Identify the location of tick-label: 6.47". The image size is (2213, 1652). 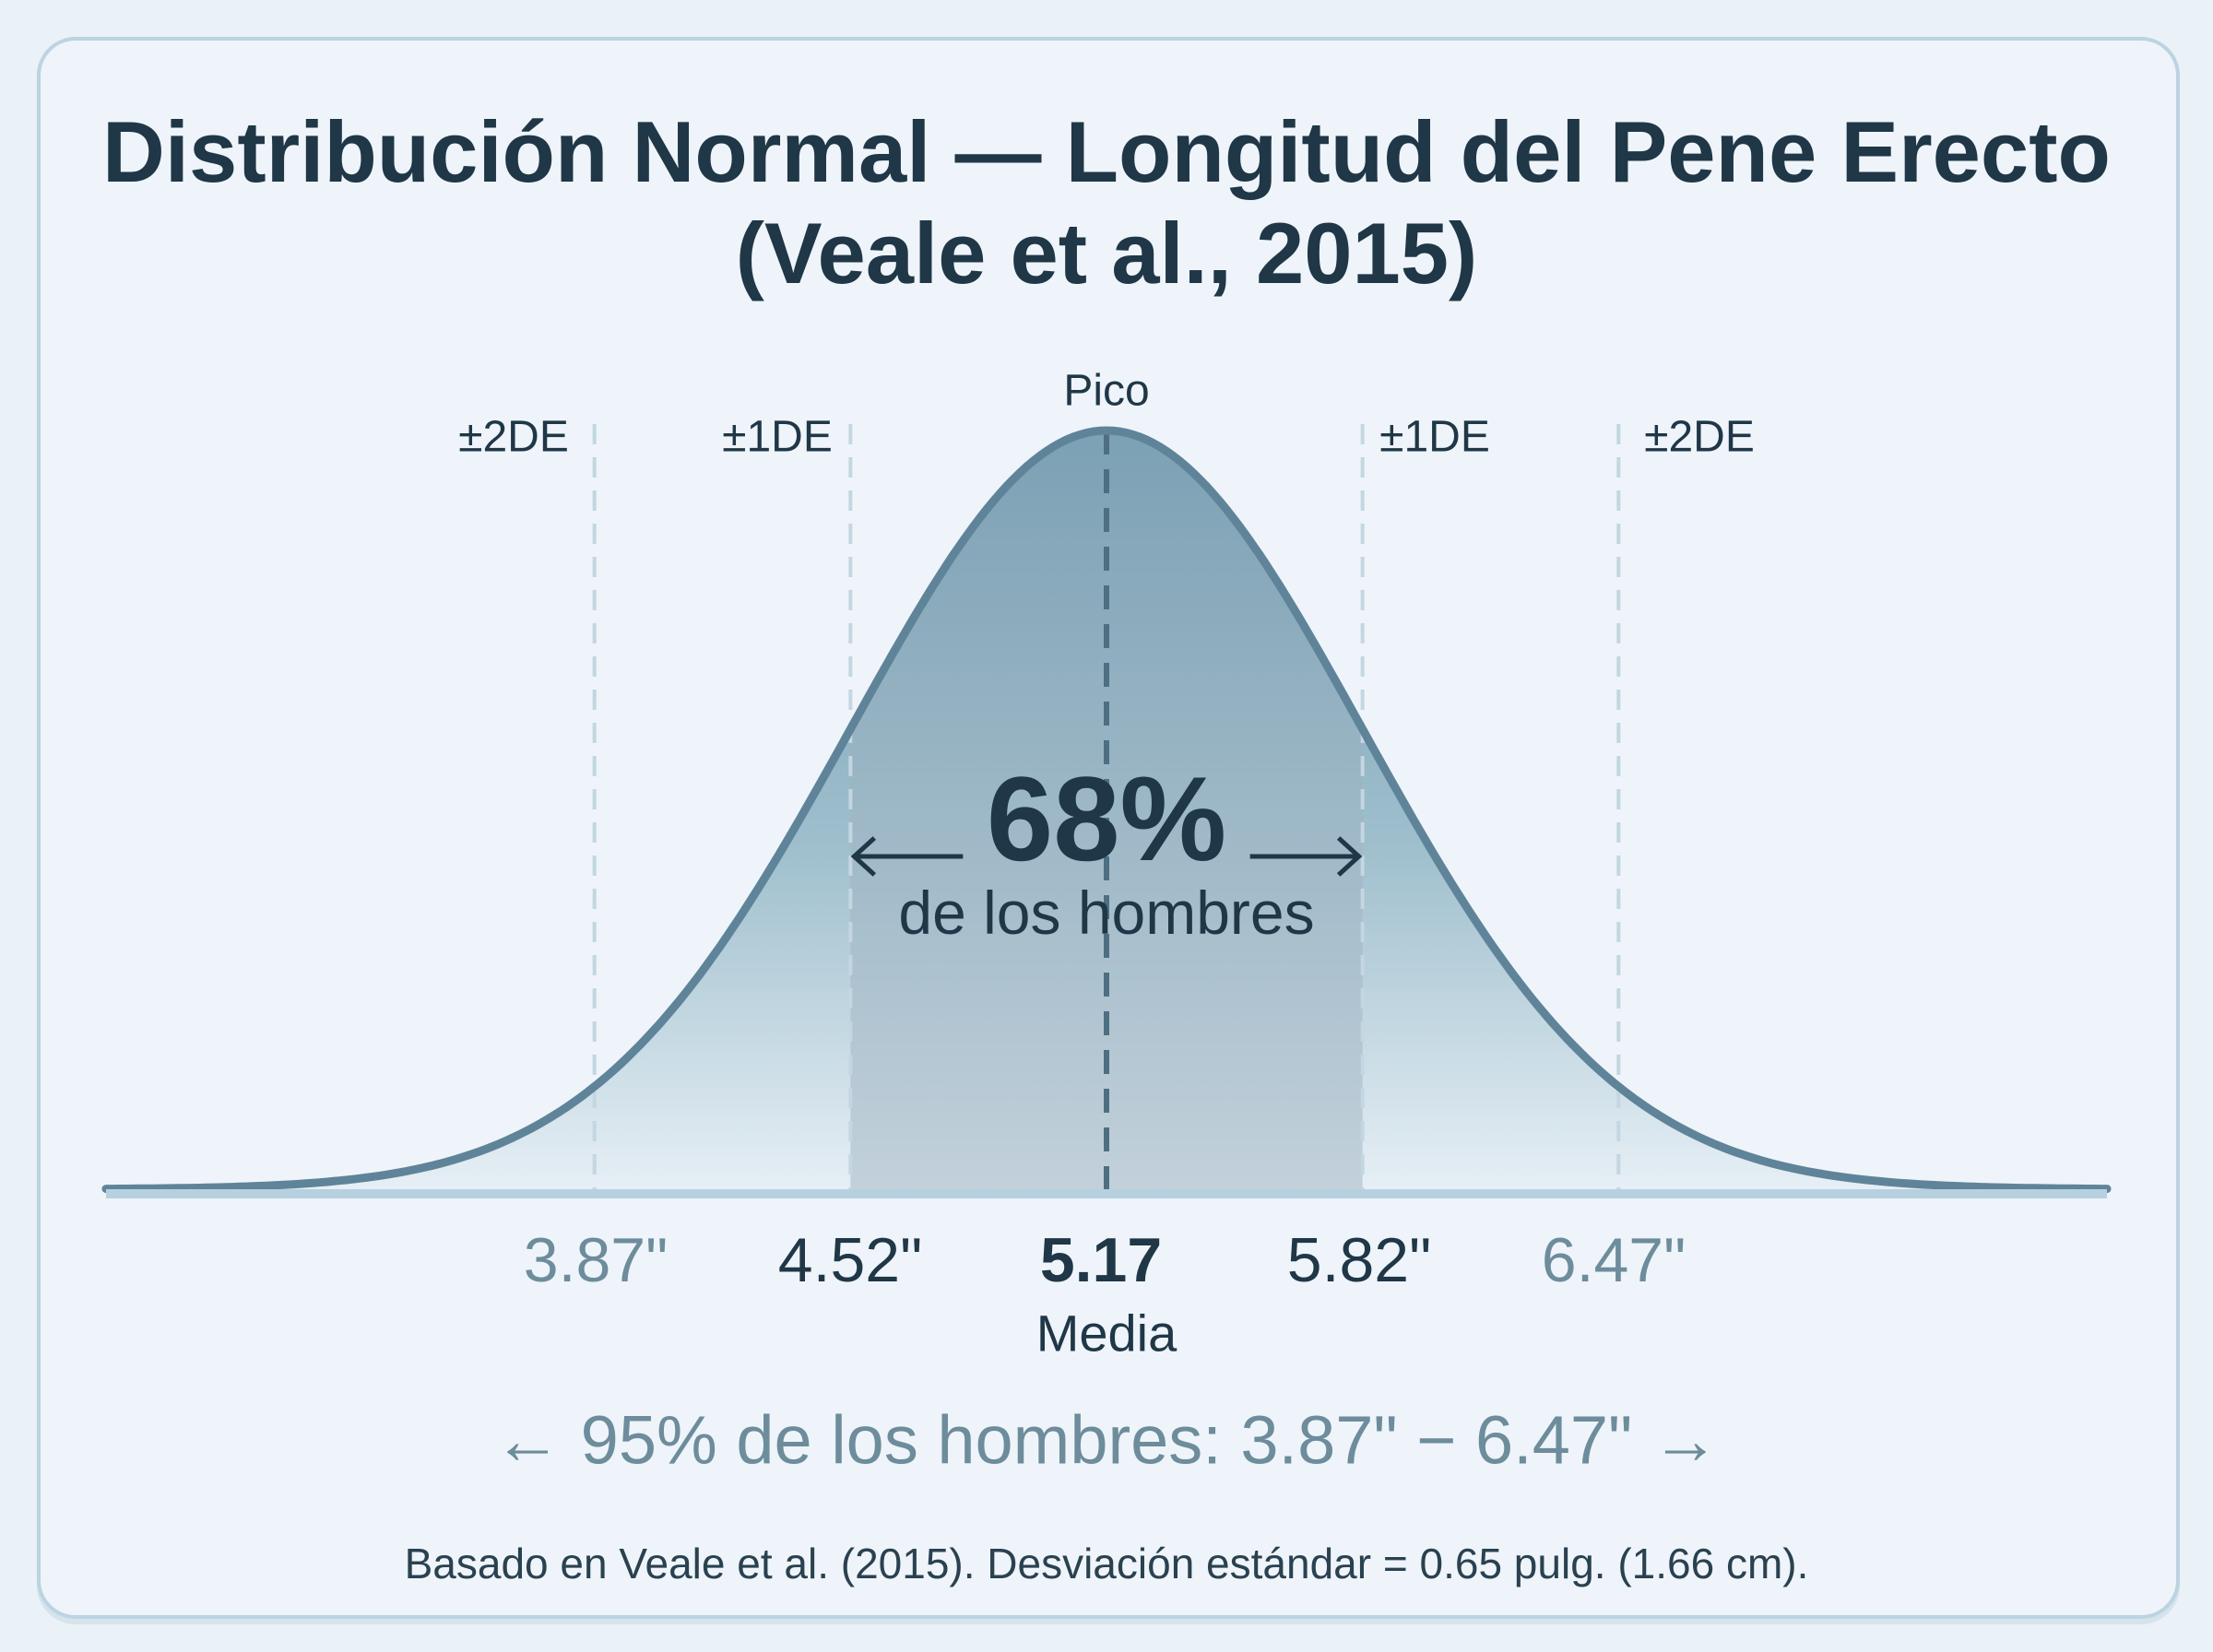
(1613, 1260).